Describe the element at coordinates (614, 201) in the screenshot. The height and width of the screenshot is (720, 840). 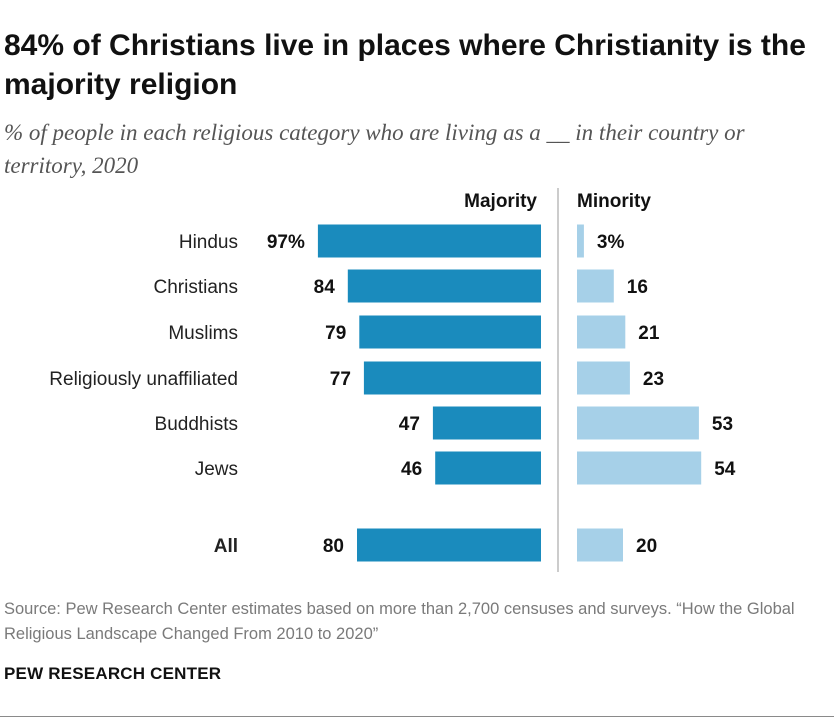
I see `legend-minority: Minority` at that location.